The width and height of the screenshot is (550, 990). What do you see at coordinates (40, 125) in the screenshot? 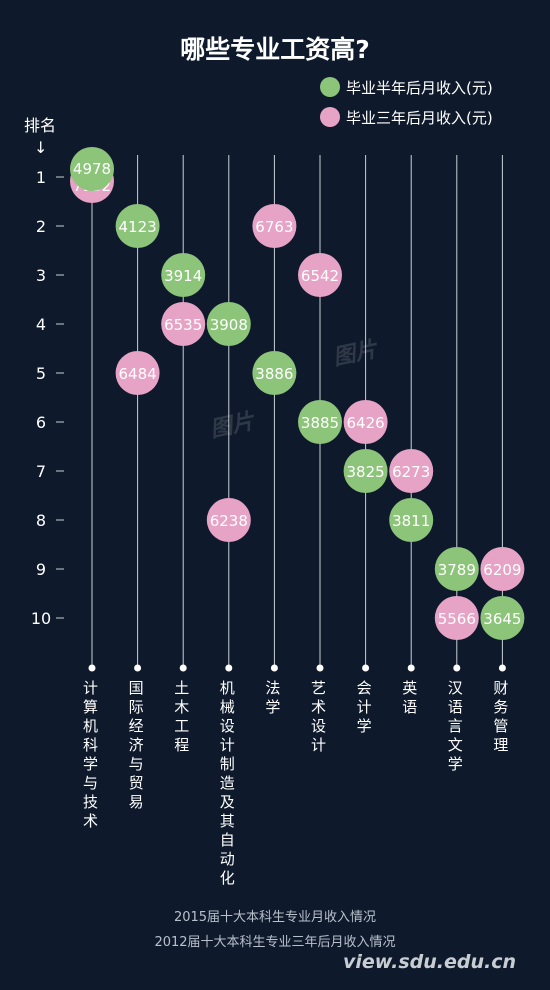
I see `rank-axis-title: 排名` at bounding box center [40, 125].